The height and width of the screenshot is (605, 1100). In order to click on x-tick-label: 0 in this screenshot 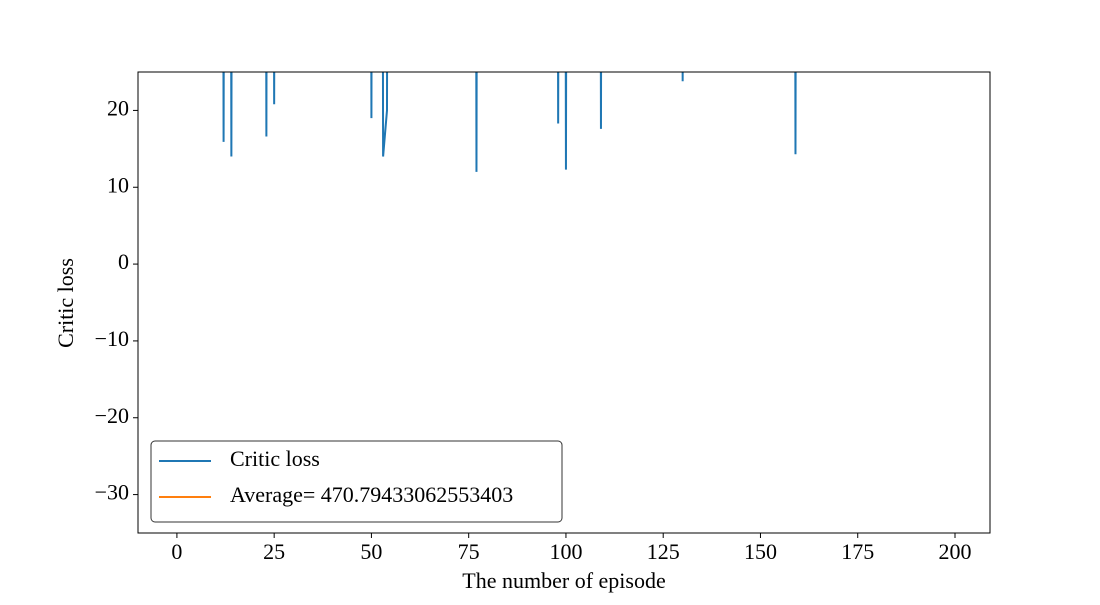, I will do `click(176, 551)`.